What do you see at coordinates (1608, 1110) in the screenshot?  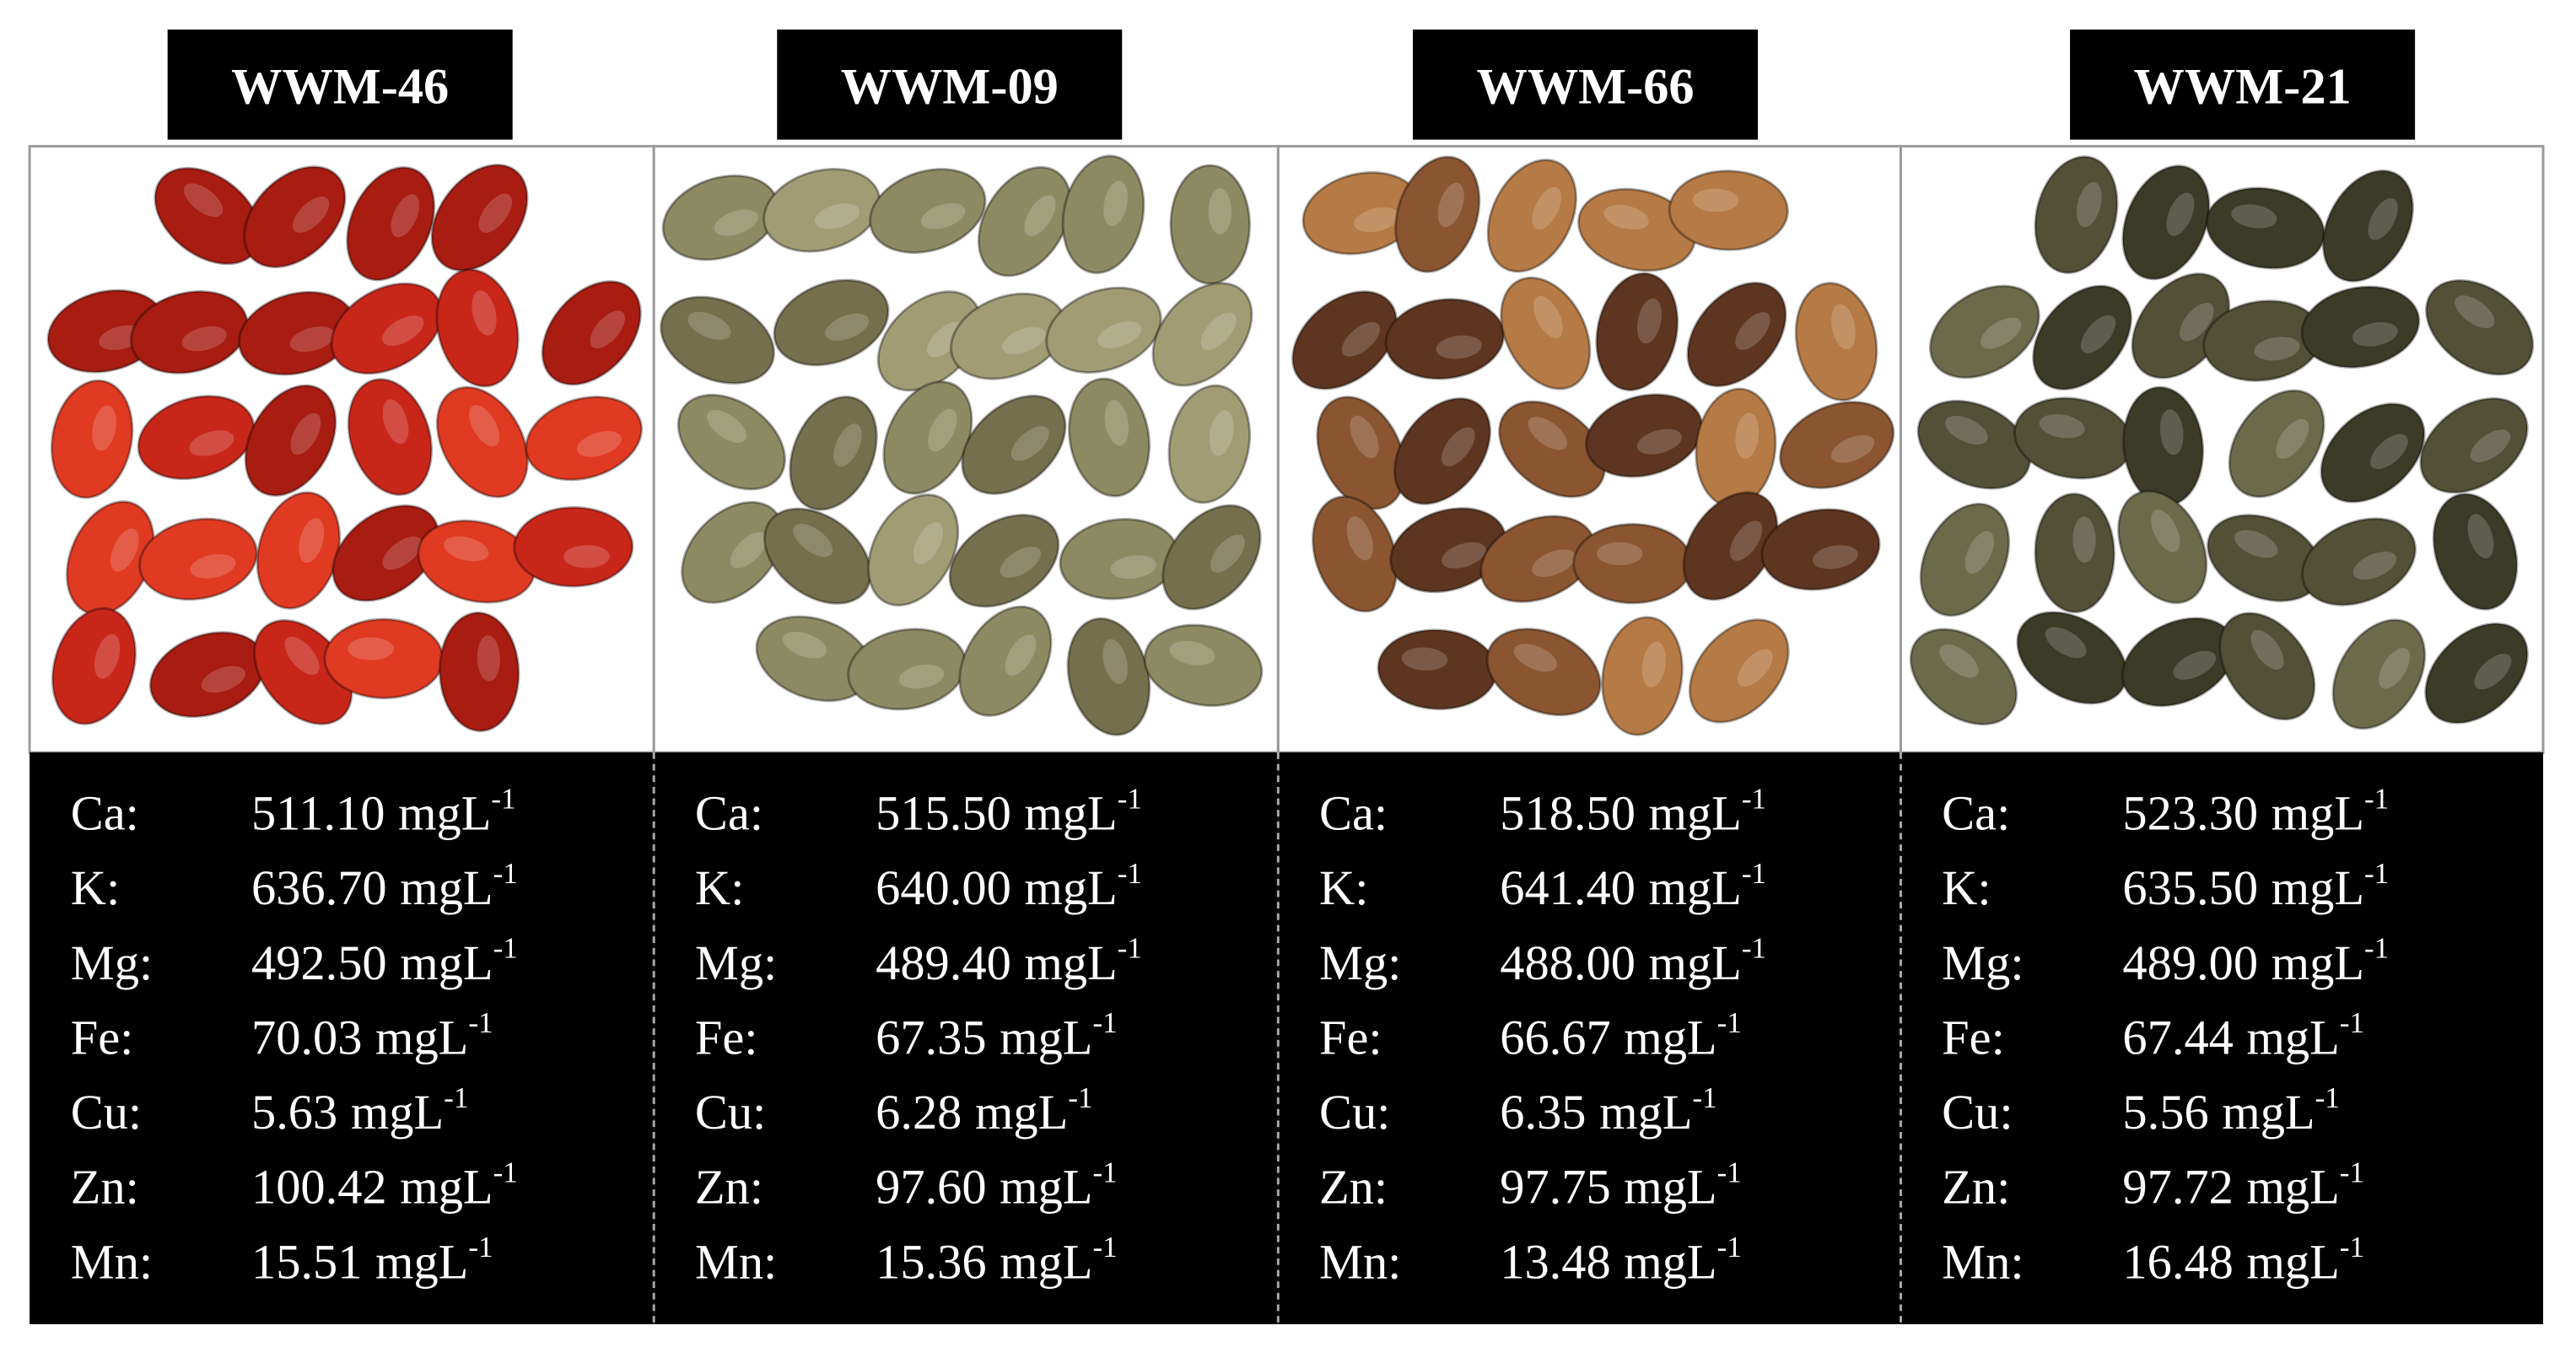 I see `element-value: 6.35 mgL-1` at bounding box center [1608, 1110].